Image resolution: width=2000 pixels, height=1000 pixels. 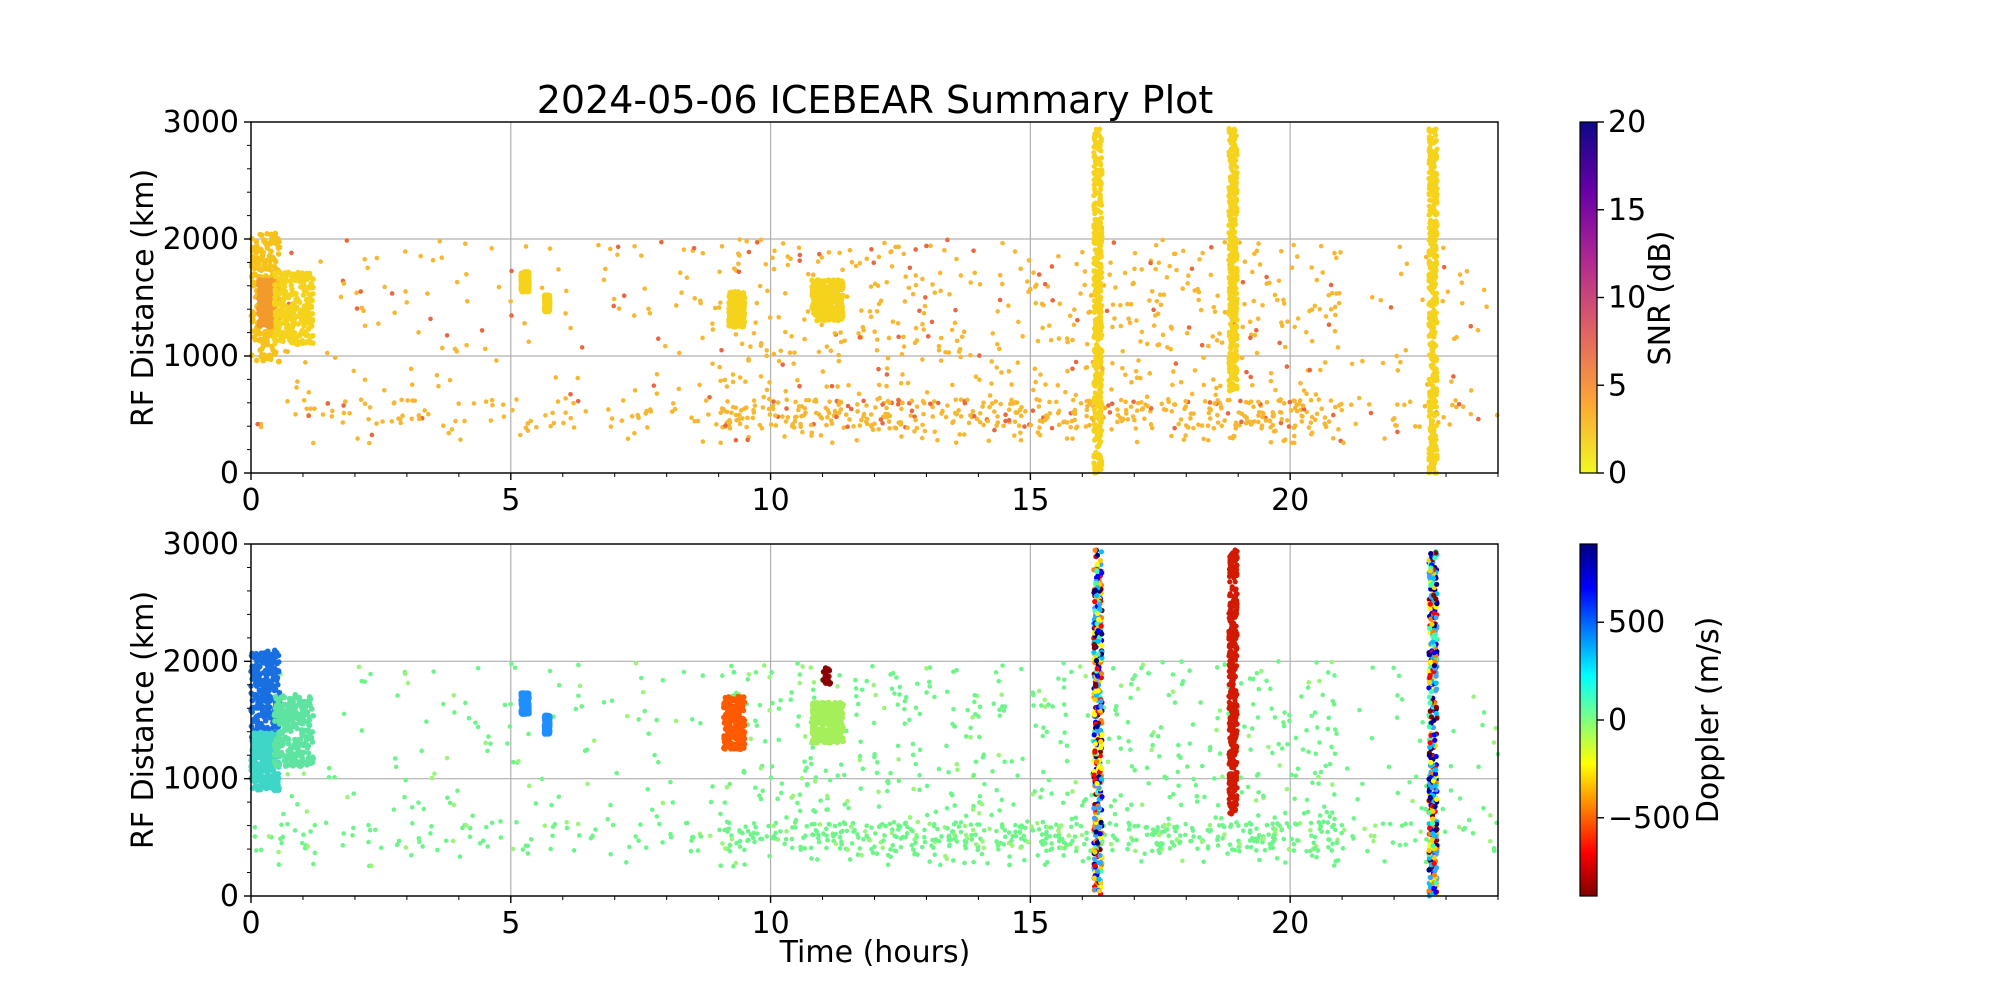 I want to click on y-tick-label: 3000, so click(x=201, y=122).